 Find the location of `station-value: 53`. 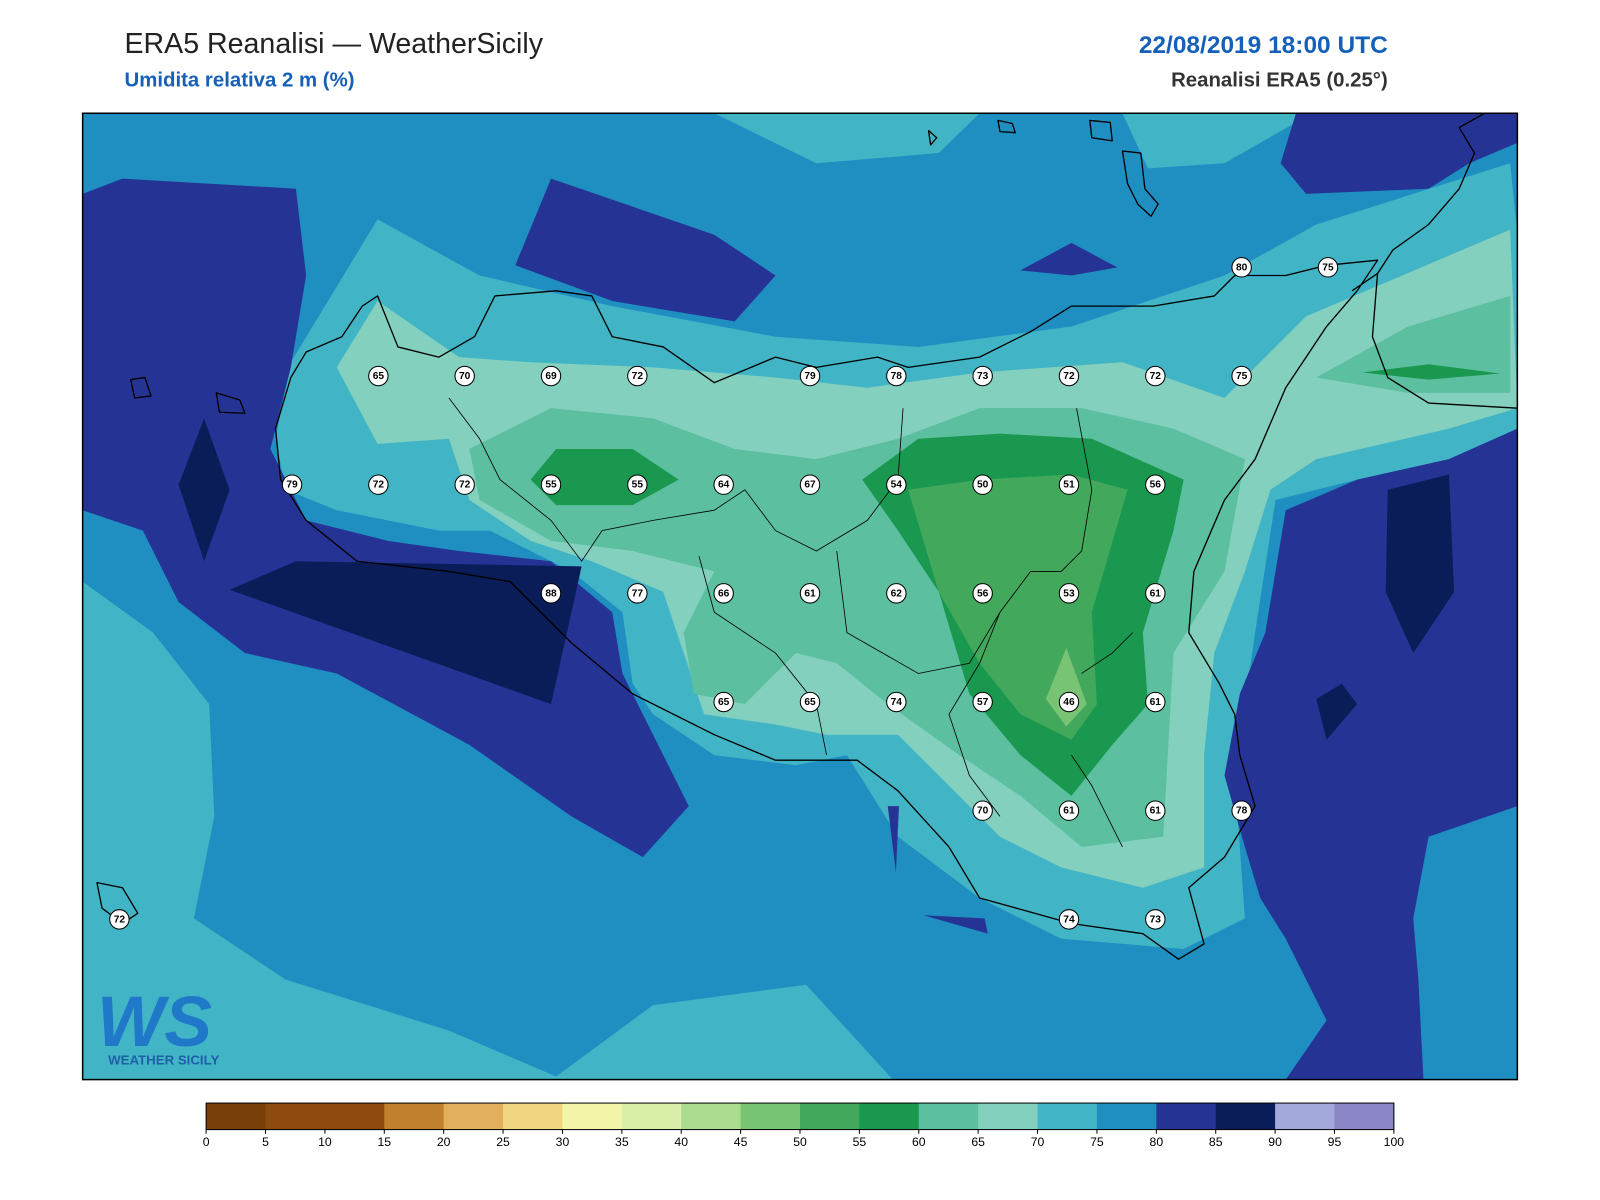

station-value: 53 is located at coordinates (1069, 593).